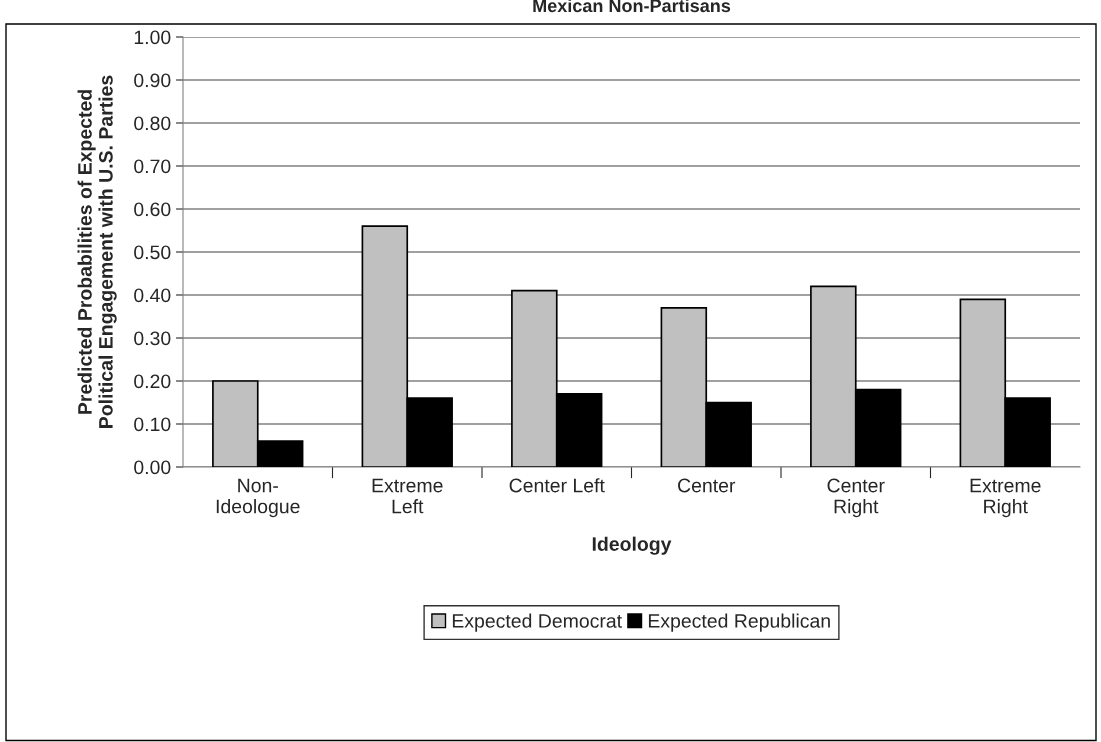 Image resolution: width=1101 pixels, height=742 pixels. I want to click on legend-label: Expected Republican, so click(739, 622).